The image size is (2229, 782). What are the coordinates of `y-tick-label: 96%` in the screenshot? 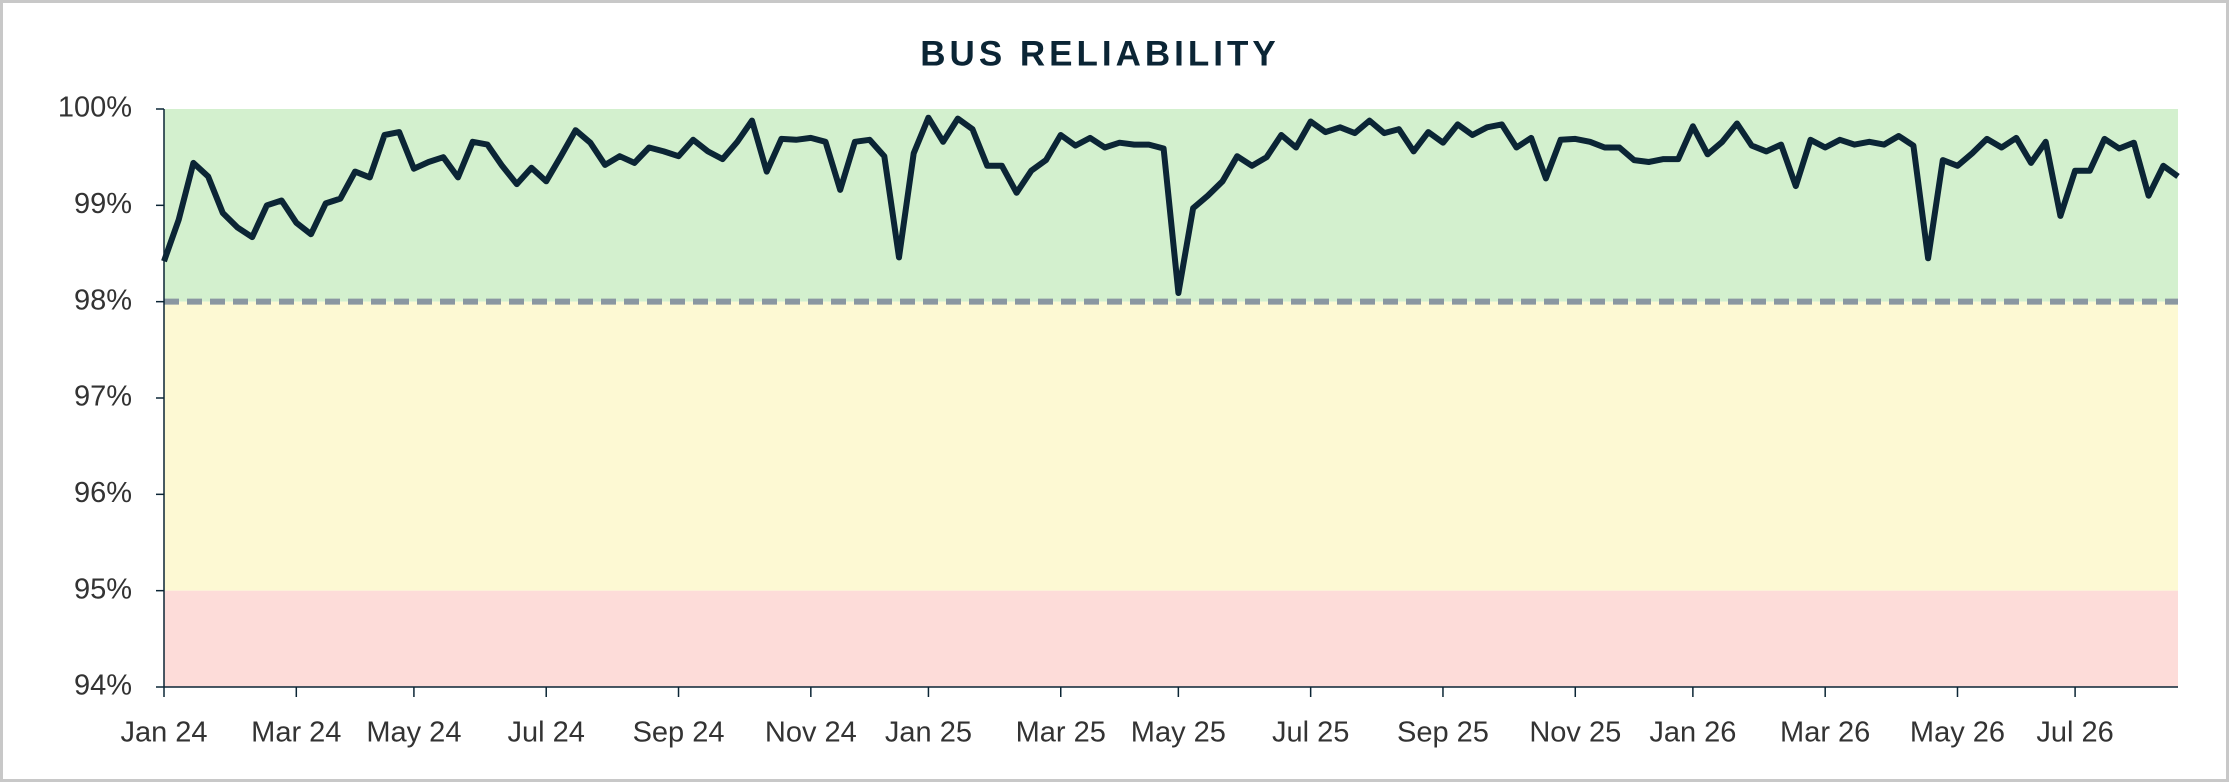 It's located at (103, 493).